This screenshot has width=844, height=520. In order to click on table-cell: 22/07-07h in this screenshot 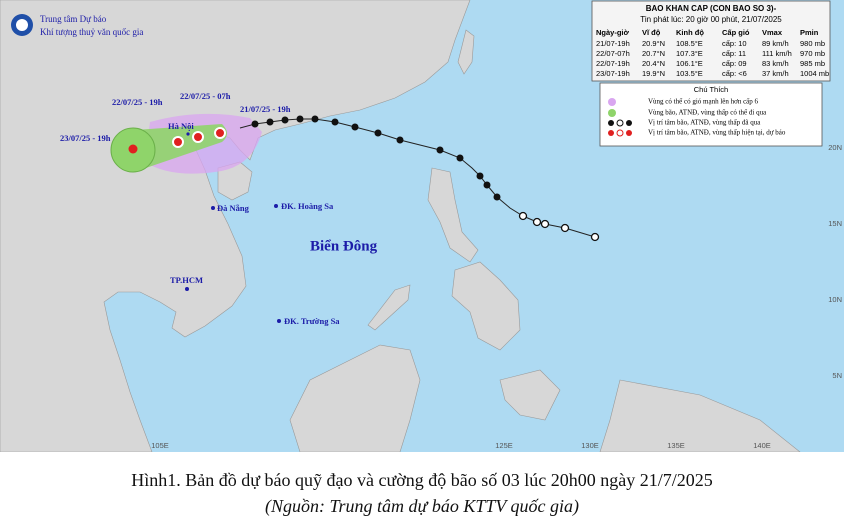, I will do `click(613, 53)`.